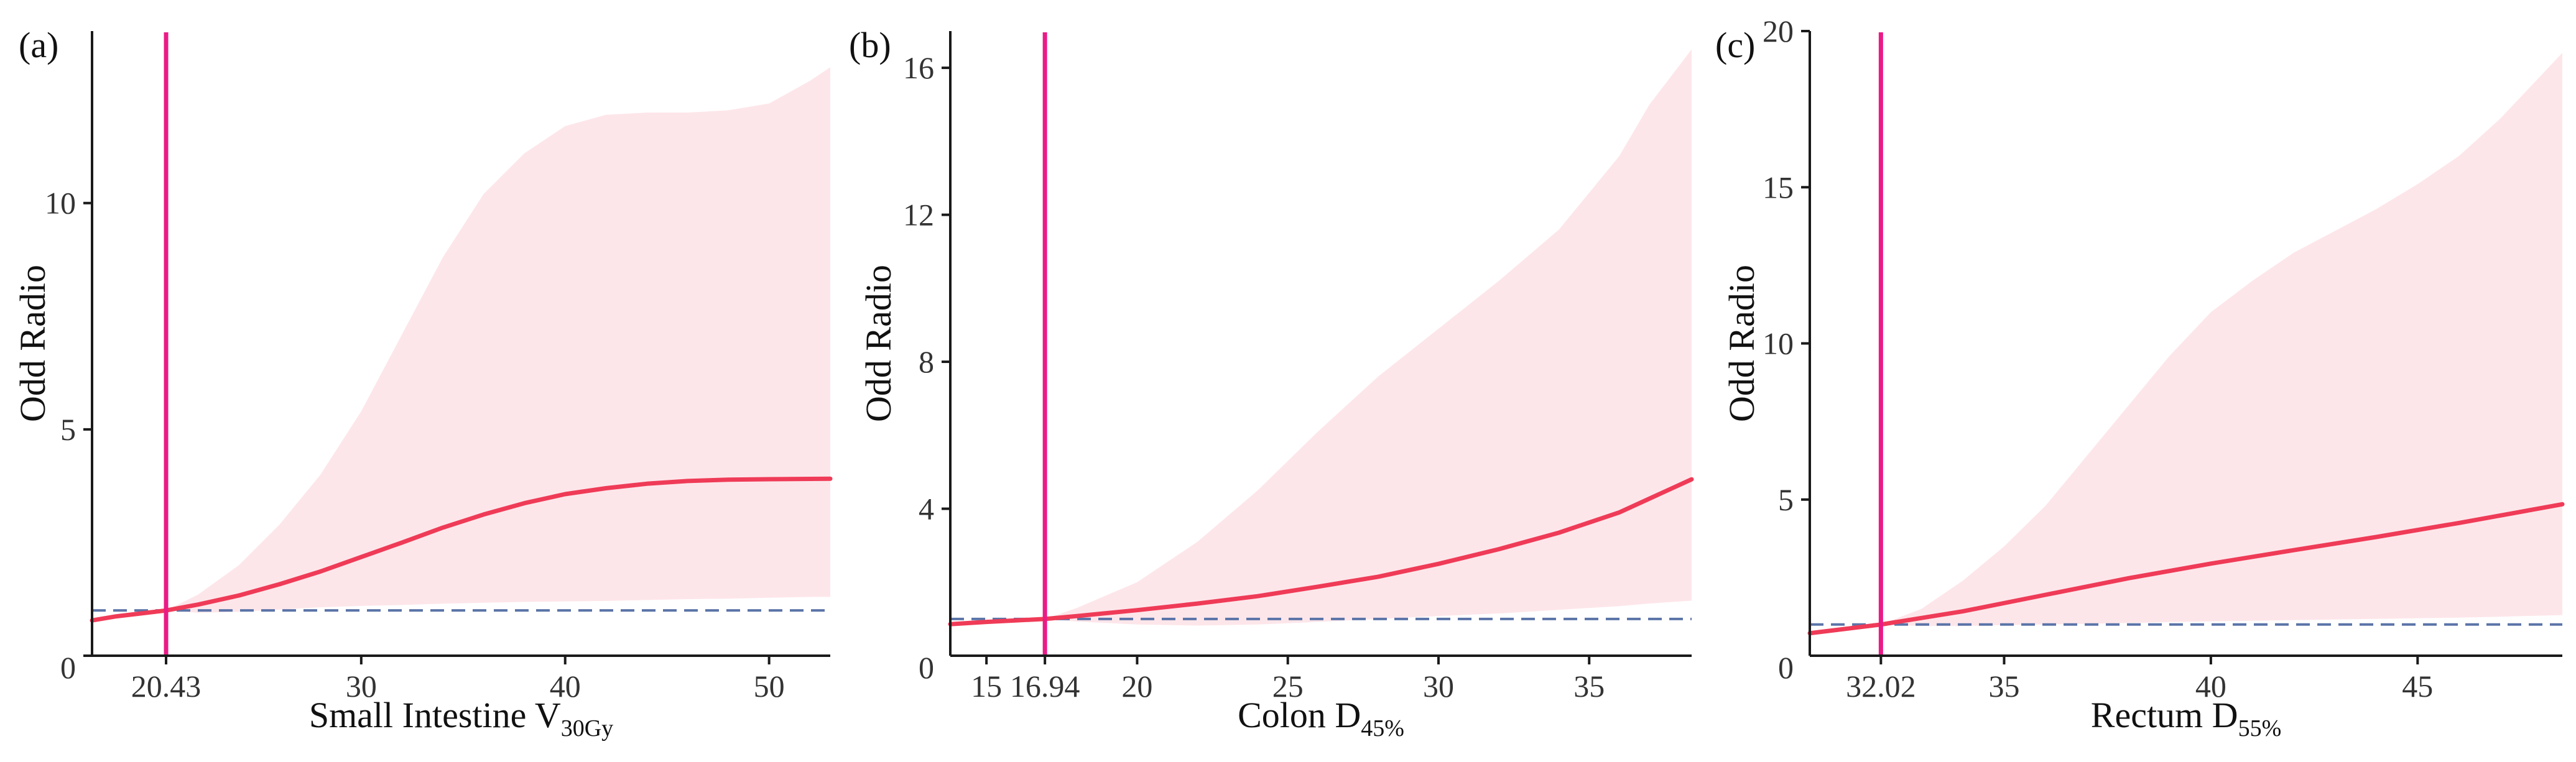  What do you see at coordinates (870, 45) in the screenshot?
I see `panel-label: (b)` at bounding box center [870, 45].